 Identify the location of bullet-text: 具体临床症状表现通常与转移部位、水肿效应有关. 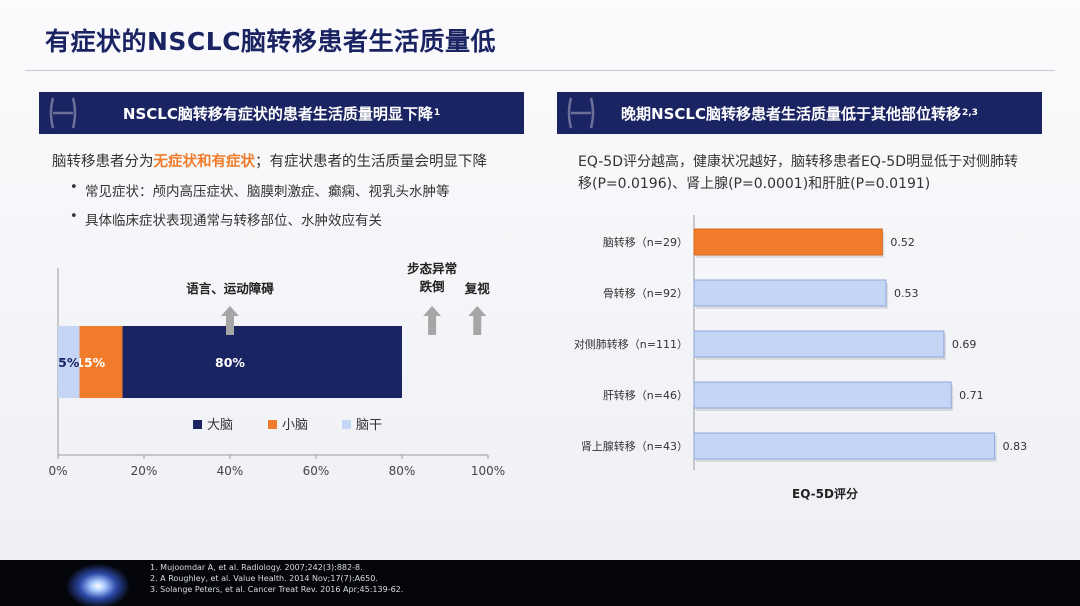
(233, 221).